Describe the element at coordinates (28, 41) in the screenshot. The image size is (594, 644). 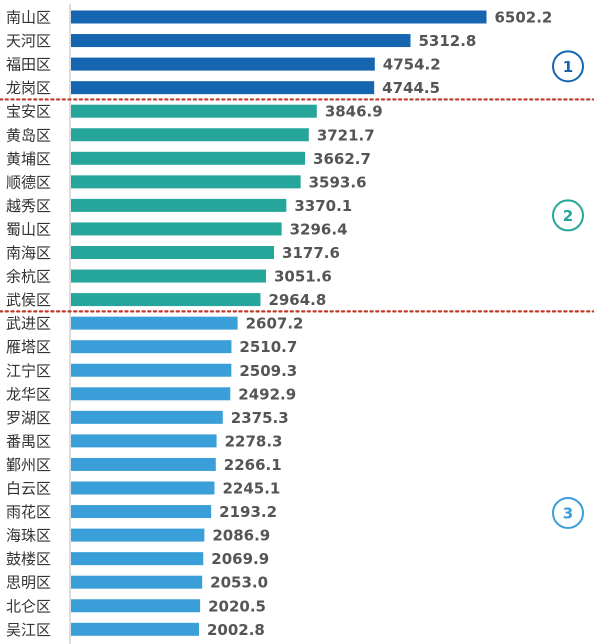
I see `category-label: 天河区` at that location.